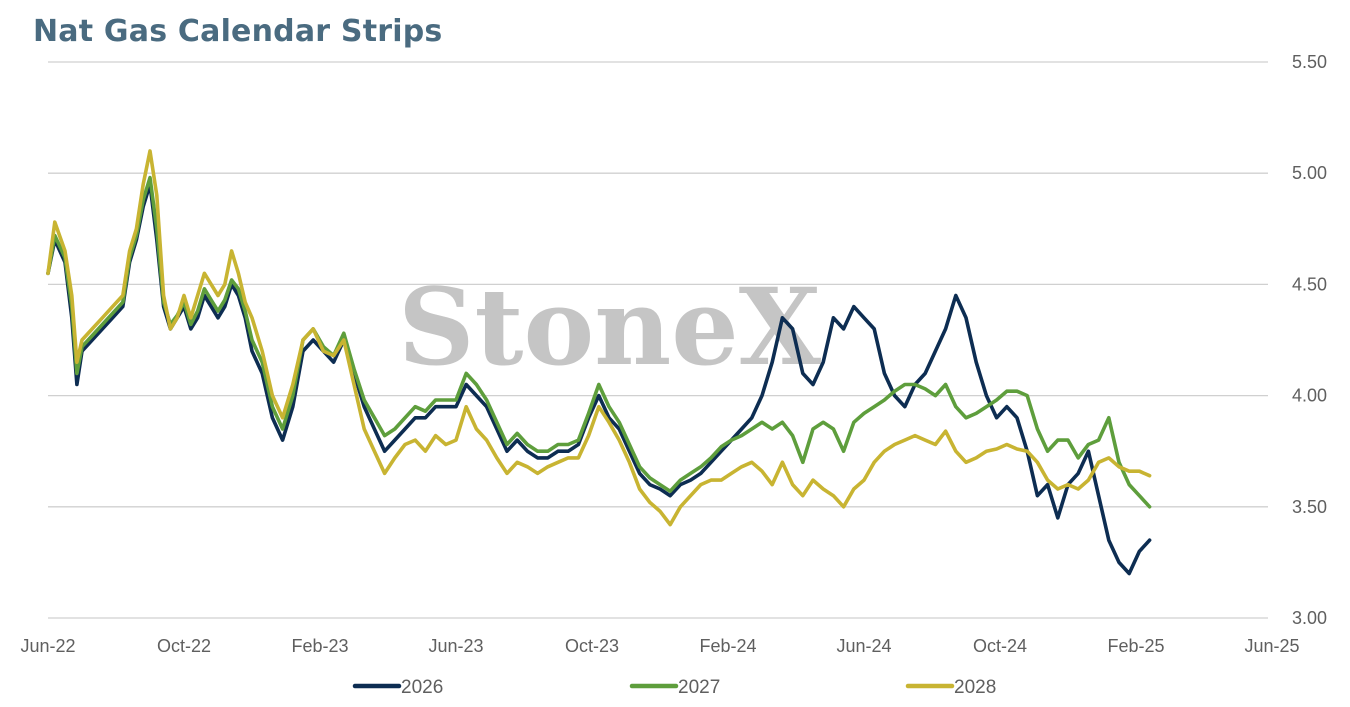  What do you see at coordinates (1309, 173) in the screenshot?
I see `y-tick-label: 5.00` at bounding box center [1309, 173].